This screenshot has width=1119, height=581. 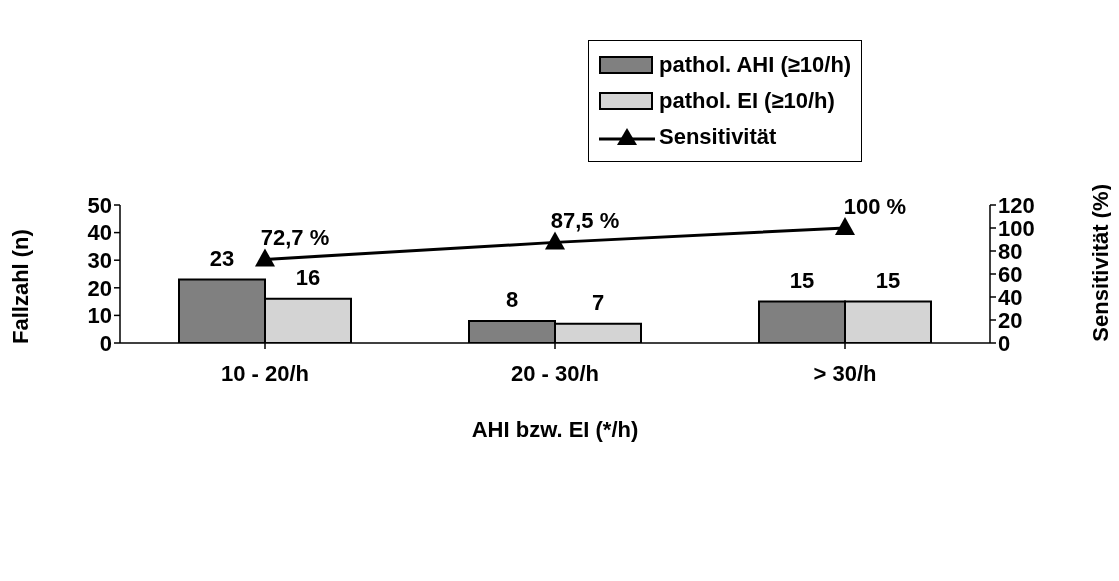 I want to click on y-tick-label: 10, so click(x=99, y=316).